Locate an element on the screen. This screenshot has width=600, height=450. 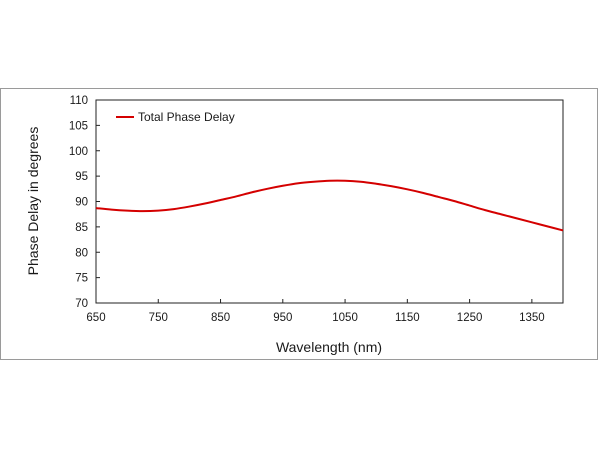
y-tick-label: 95 is located at coordinates (81, 177).